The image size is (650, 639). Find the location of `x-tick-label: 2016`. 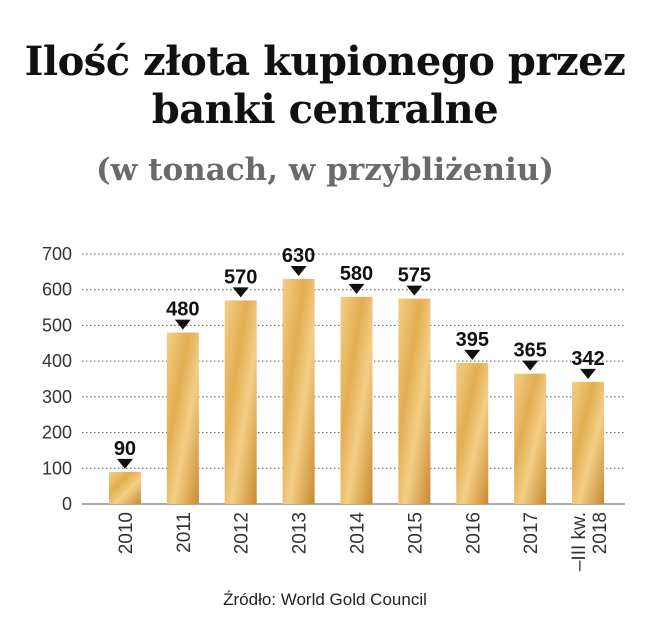

x-tick-label: 2016 is located at coordinates (473, 533).